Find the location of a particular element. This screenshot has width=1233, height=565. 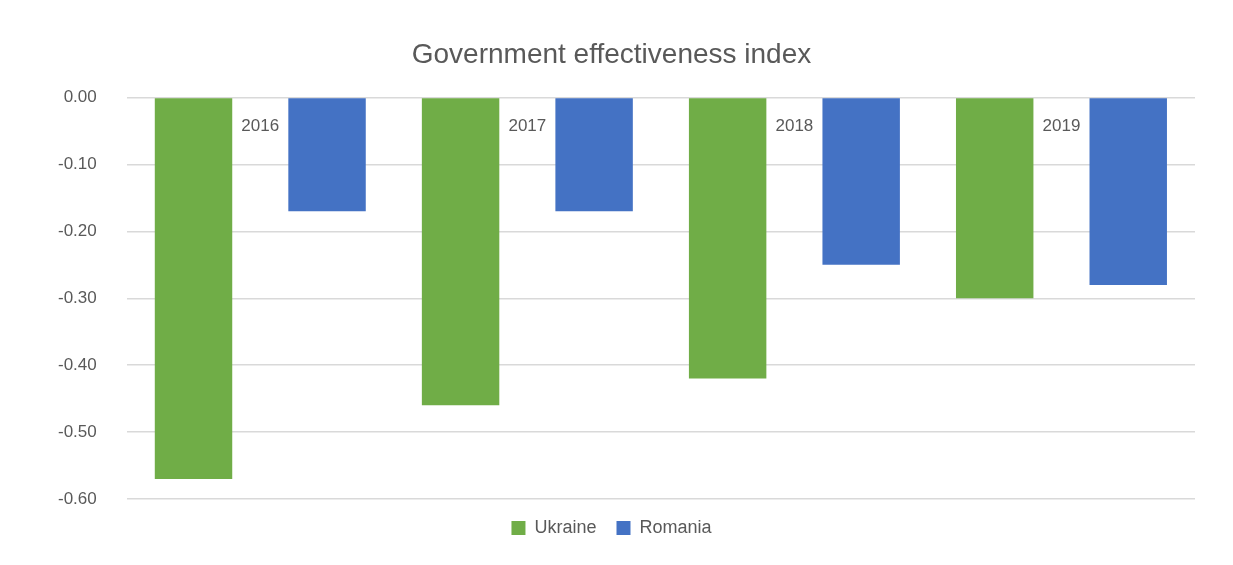

x-tick-label: 2018 is located at coordinates (794, 125).